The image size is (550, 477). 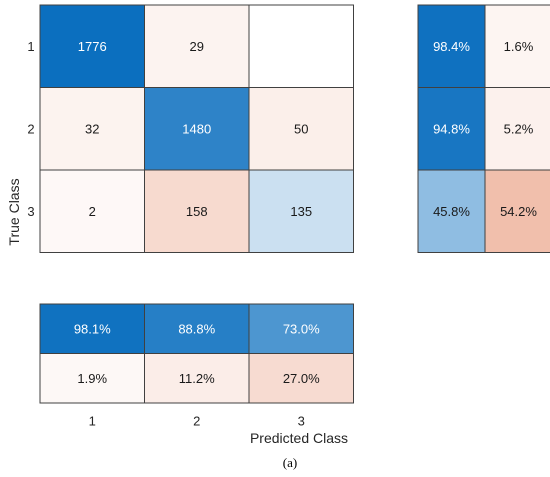 I want to click on cm-value-3-1: 2, so click(x=92, y=211).